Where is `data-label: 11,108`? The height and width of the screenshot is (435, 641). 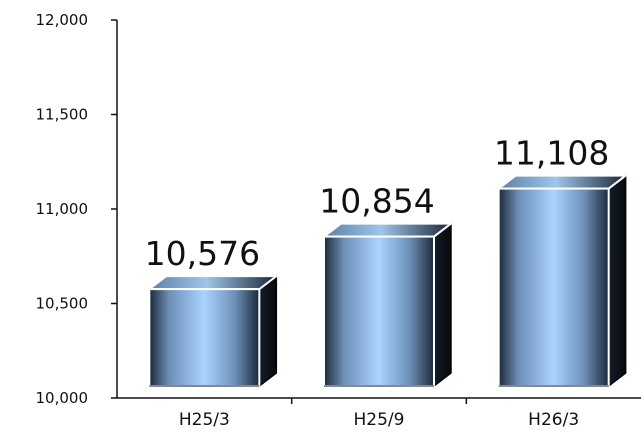 data-label: 11,108 is located at coordinates (551, 153).